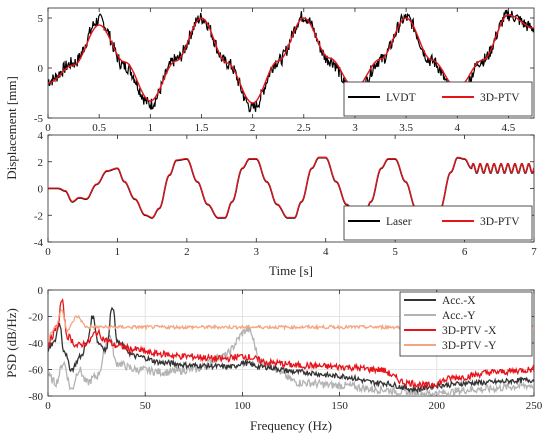  I want to click on x-tick-label: 3.5, so click(406, 128).